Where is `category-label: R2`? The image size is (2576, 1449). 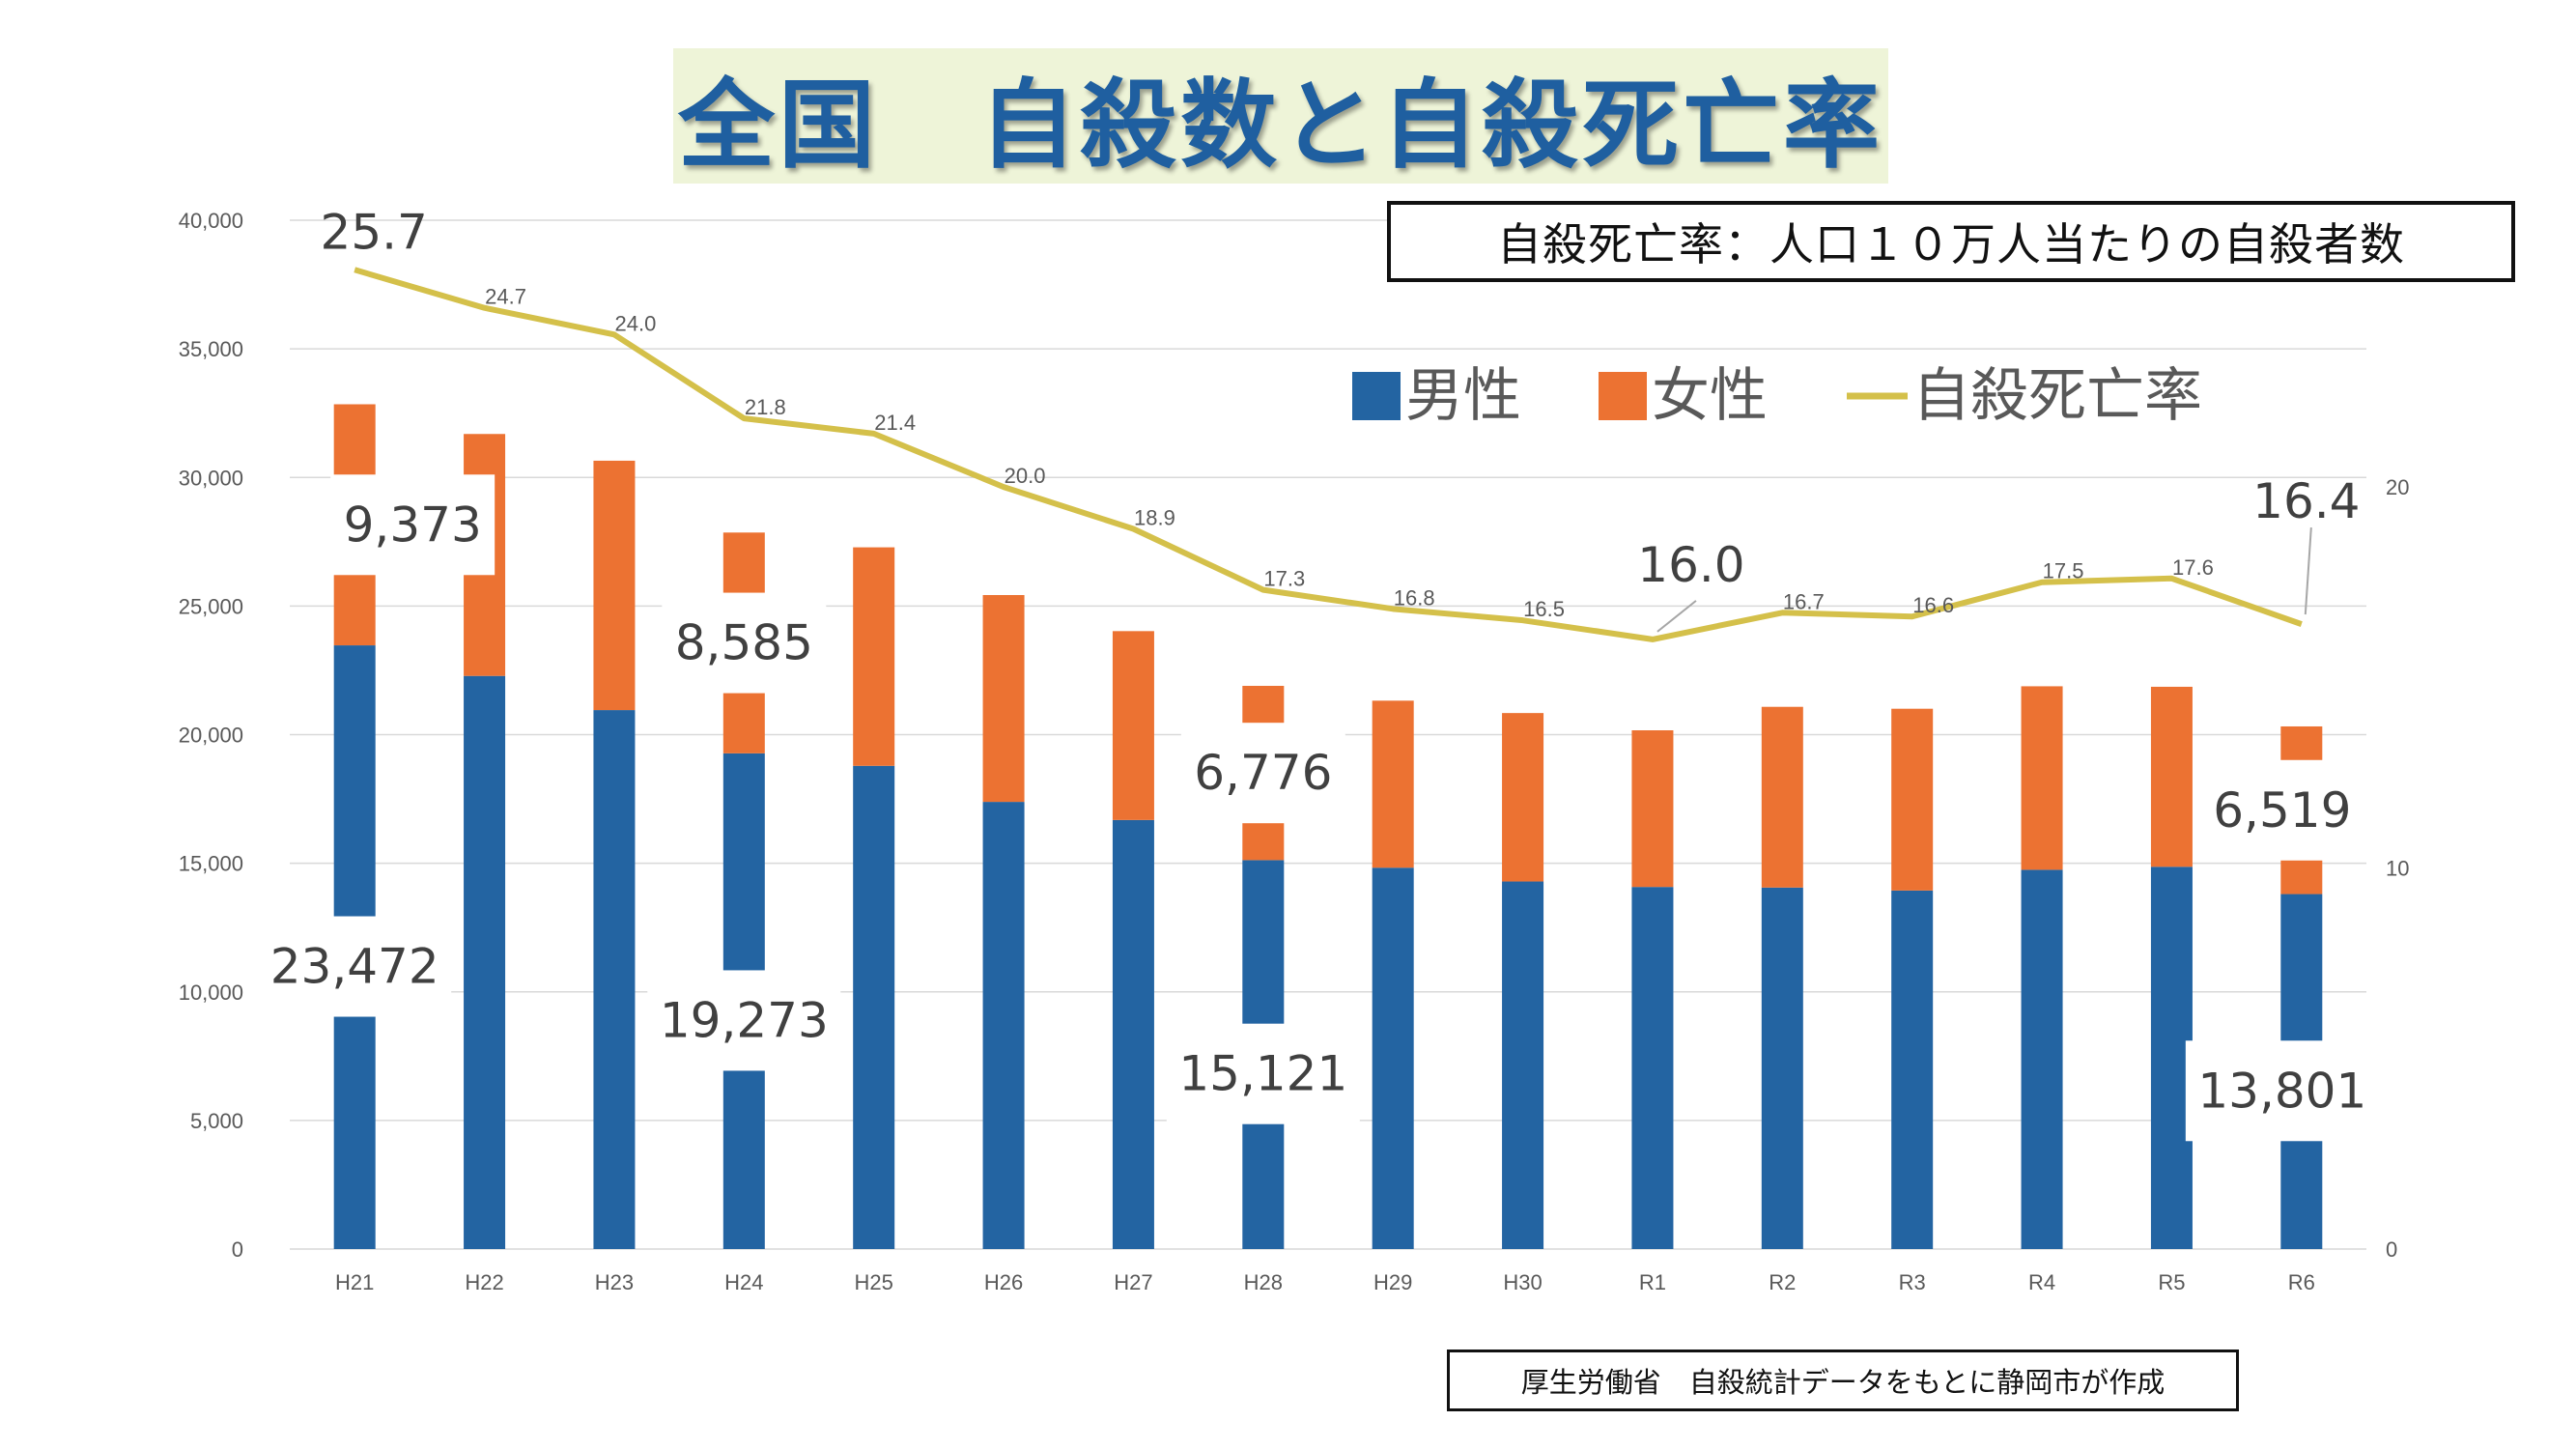 category-label: R2 is located at coordinates (1782, 1282).